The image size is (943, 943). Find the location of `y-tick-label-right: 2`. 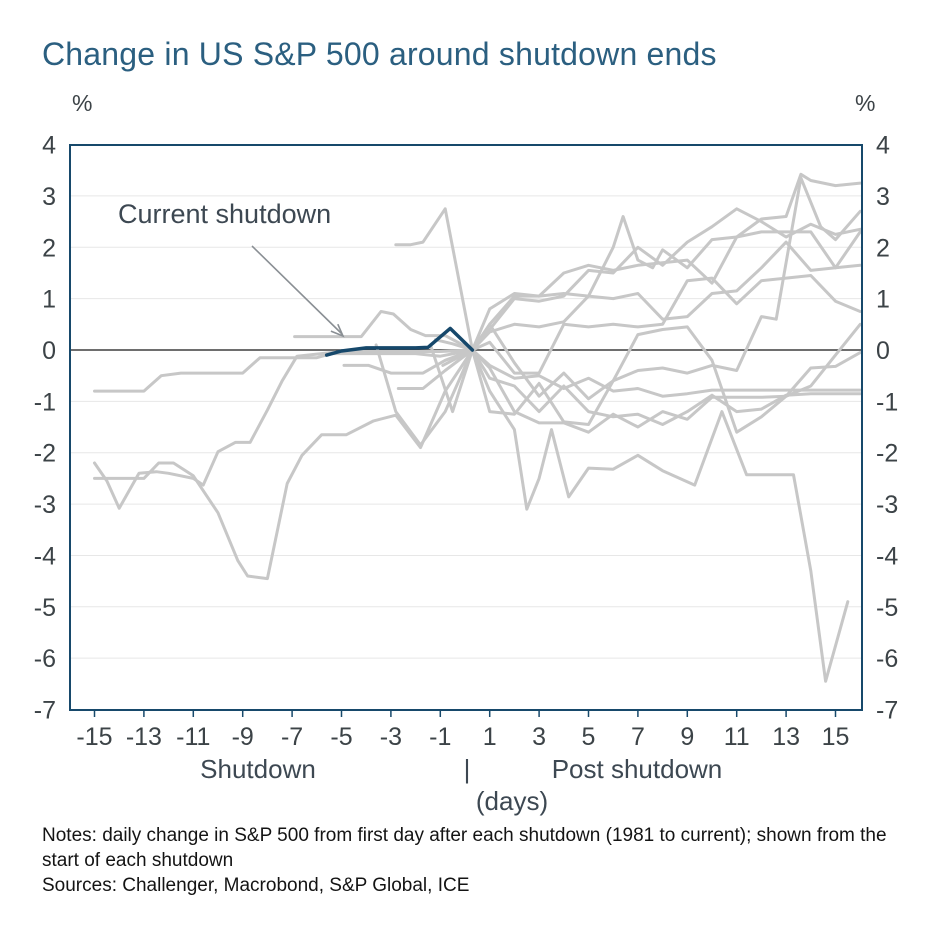

y-tick-label-right: 2 is located at coordinates (883, 248).